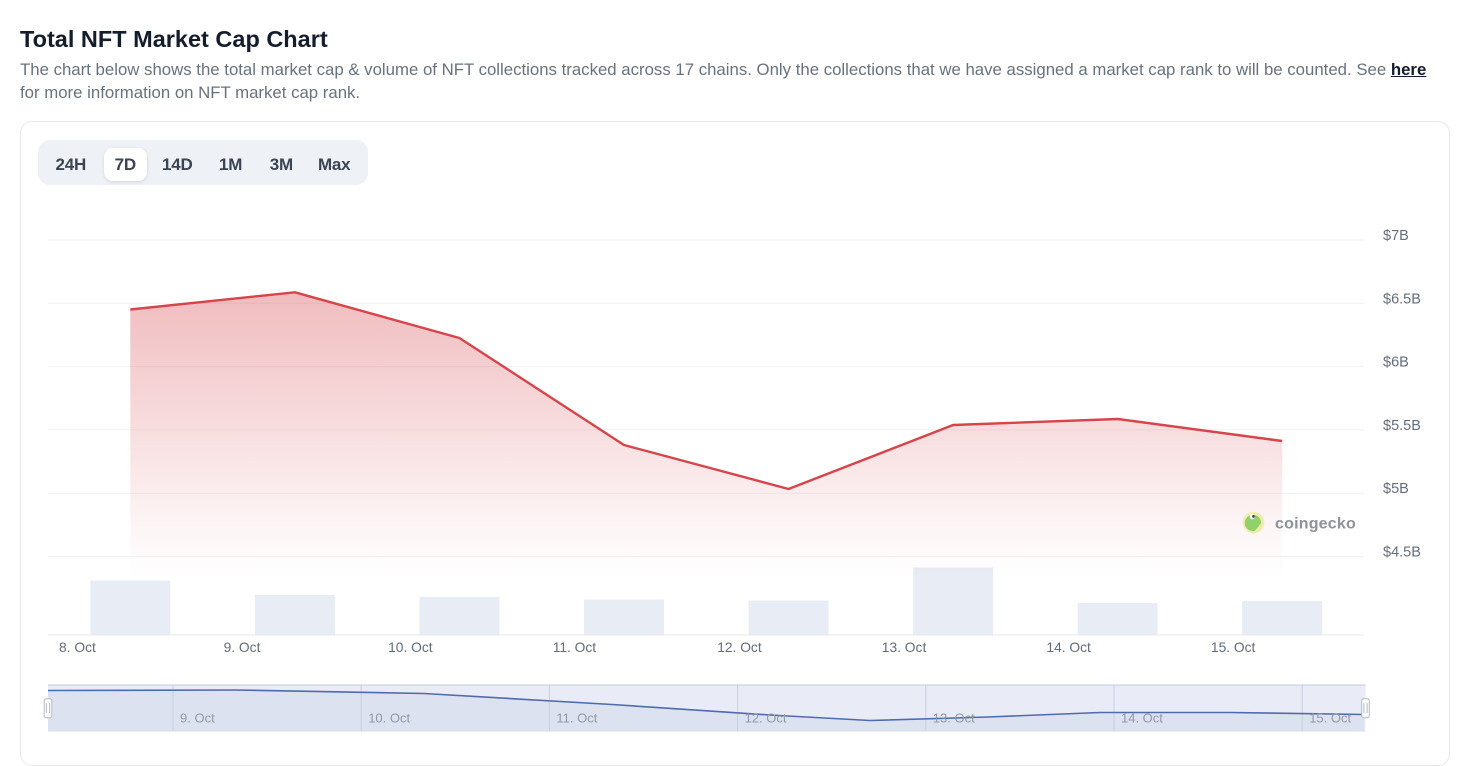  Describe the element at coordinates (1402, 426) in the screenshot. I see `svg-text: $5.5B` at that location.